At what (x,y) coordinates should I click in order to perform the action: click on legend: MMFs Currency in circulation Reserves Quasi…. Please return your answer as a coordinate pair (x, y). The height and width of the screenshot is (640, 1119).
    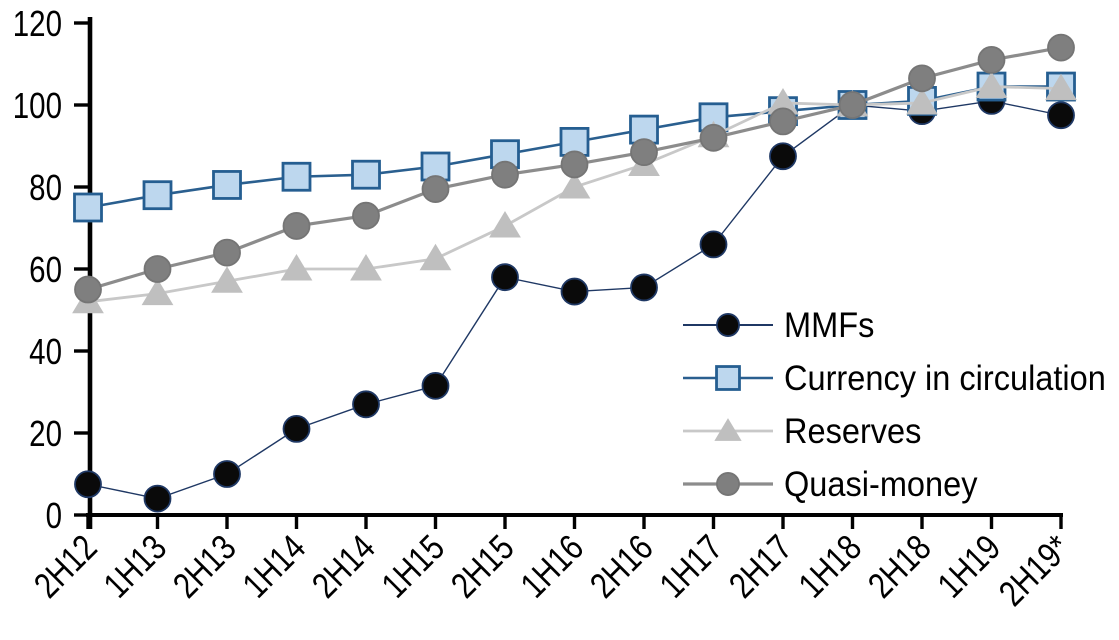
    Looking at the image, I should click on (894, 405).